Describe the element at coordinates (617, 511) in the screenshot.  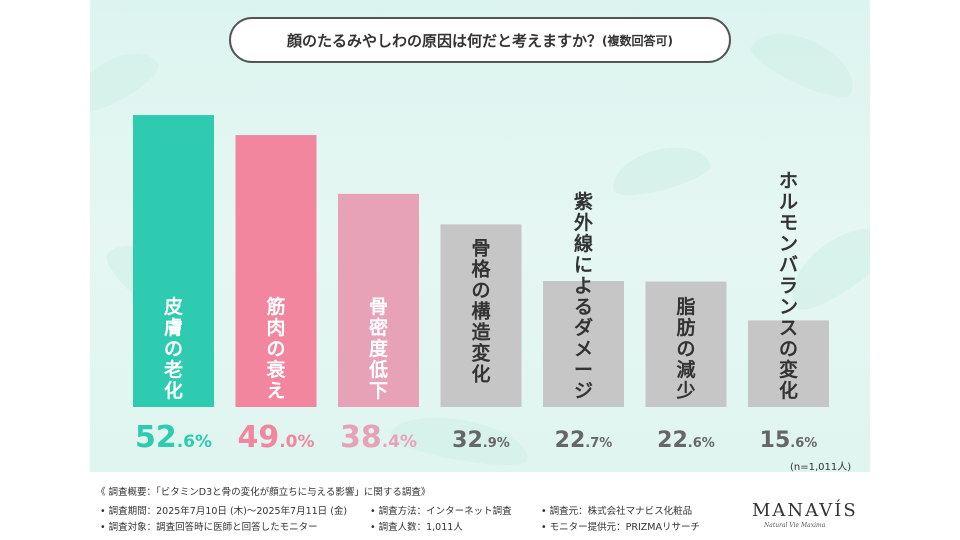
I see `footer-survey-source: • 調査元：株式会社マナビス化粧品` at that location.